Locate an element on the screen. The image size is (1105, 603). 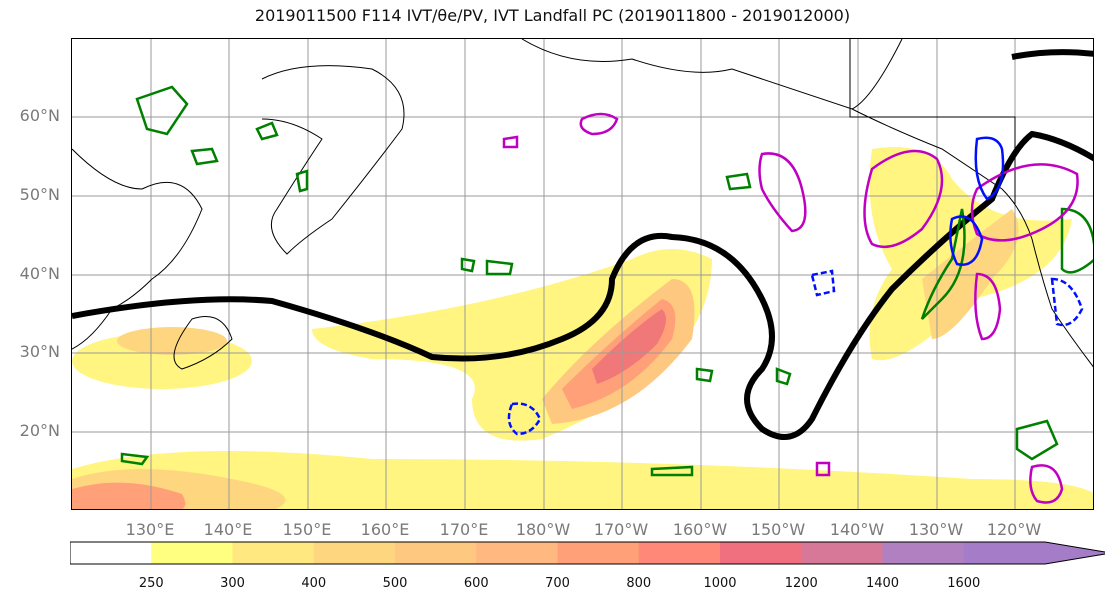
lon-label-160w: 160°W is located at coordinates (700, 529).